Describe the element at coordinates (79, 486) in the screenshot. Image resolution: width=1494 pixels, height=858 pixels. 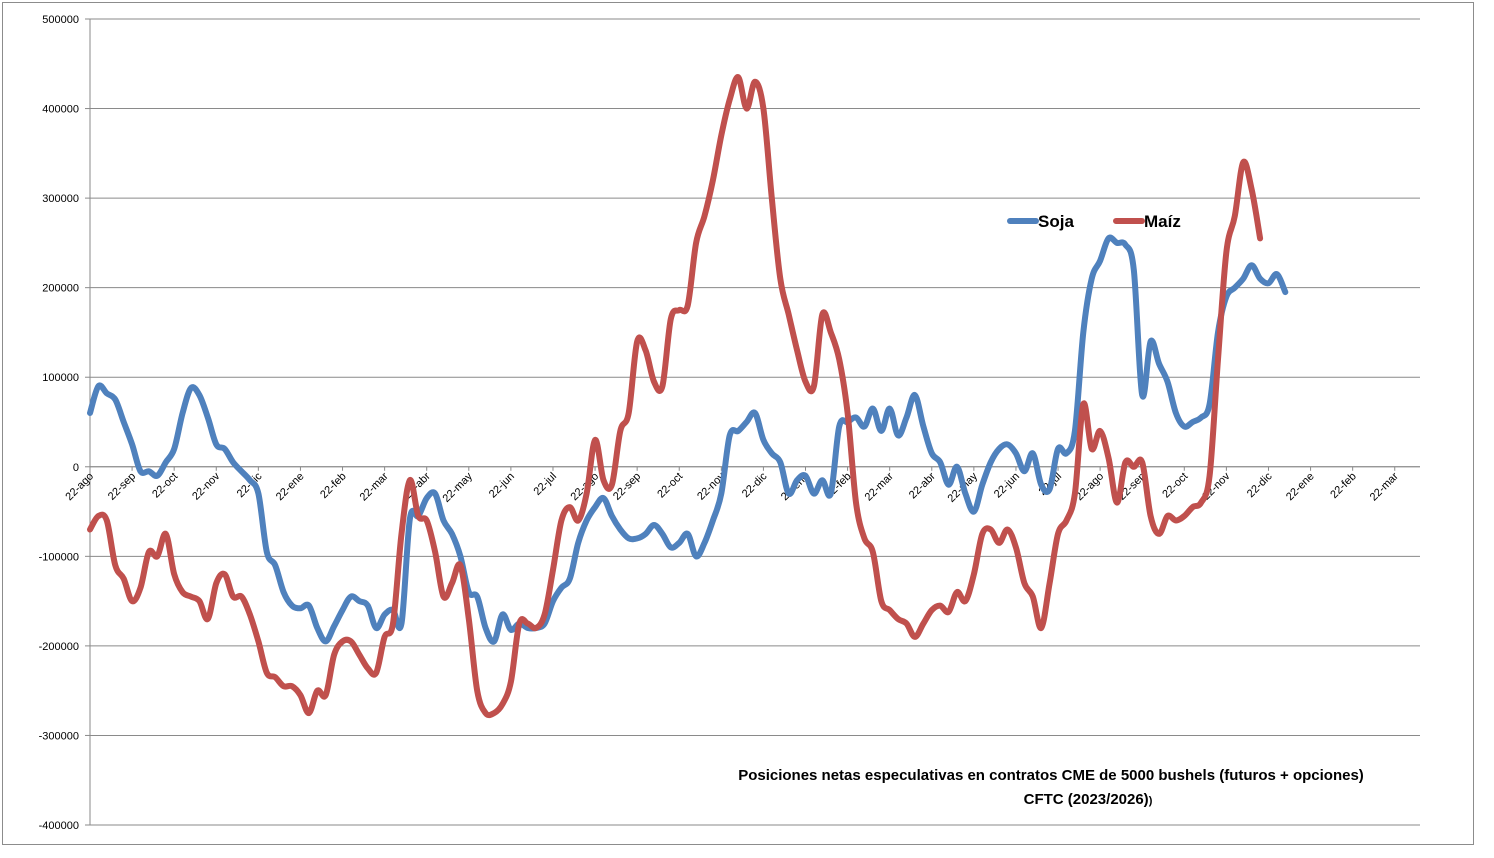
I see `x-tick-label: 22-ago` at that location.